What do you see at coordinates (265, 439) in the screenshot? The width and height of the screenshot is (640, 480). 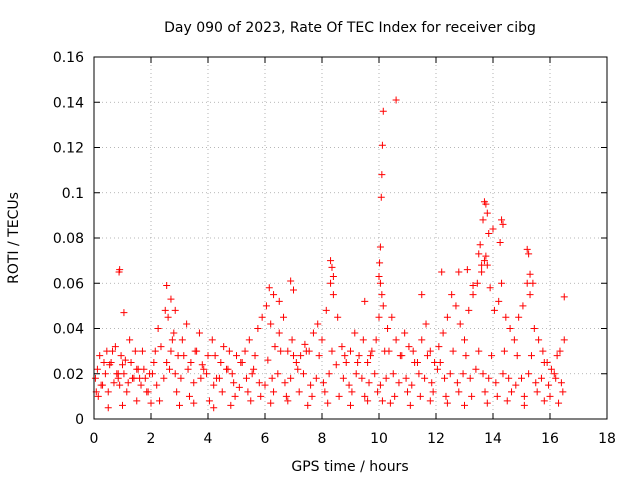 I see `x-tick-label: 6` at bounding box center [265, 439].